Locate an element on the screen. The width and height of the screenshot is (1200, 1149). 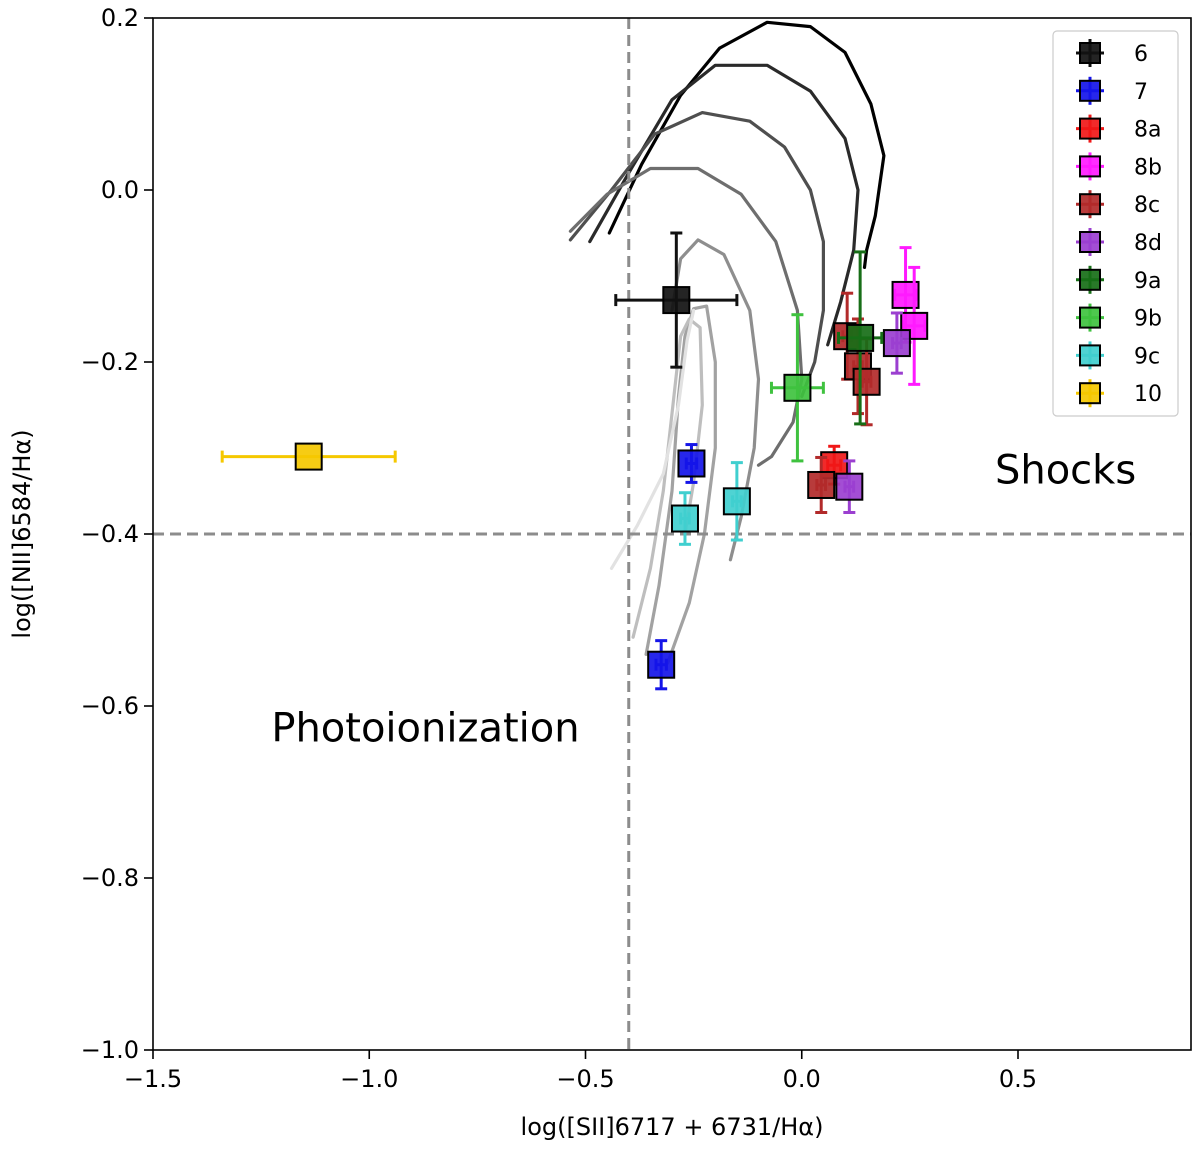
y-axis-label: log([NII]6584/Hα) is located at coordinates (22, 533).